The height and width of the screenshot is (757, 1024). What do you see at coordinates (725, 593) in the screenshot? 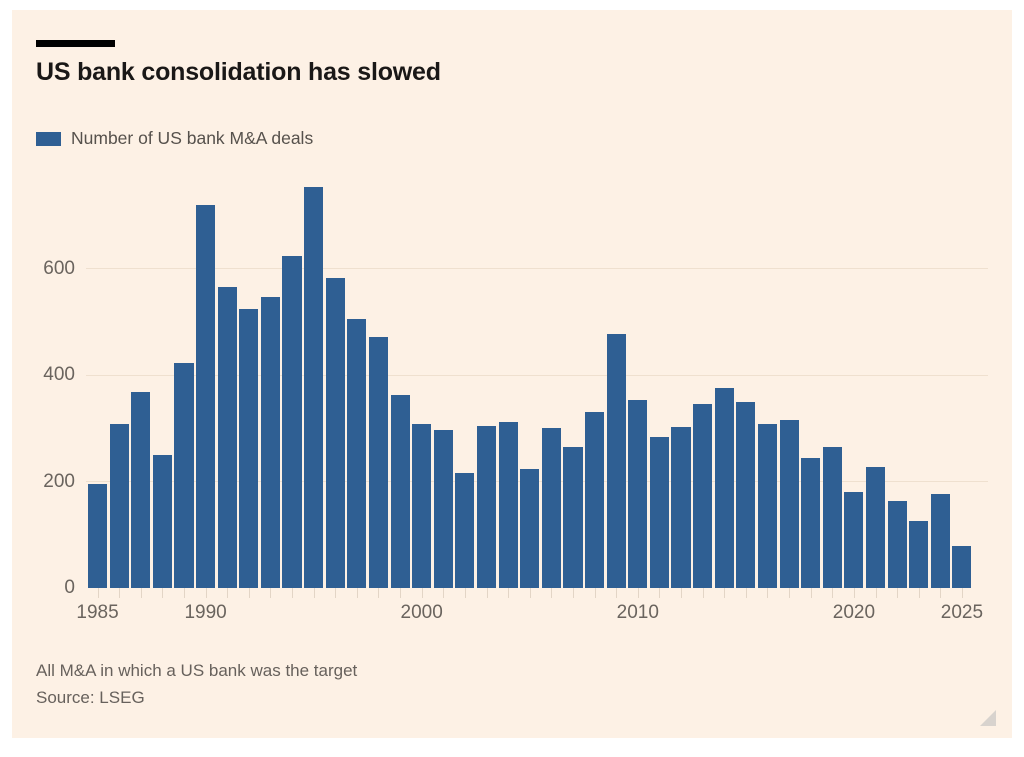
I see `x-axis-tick-2014` at bounding box center [725, 593].